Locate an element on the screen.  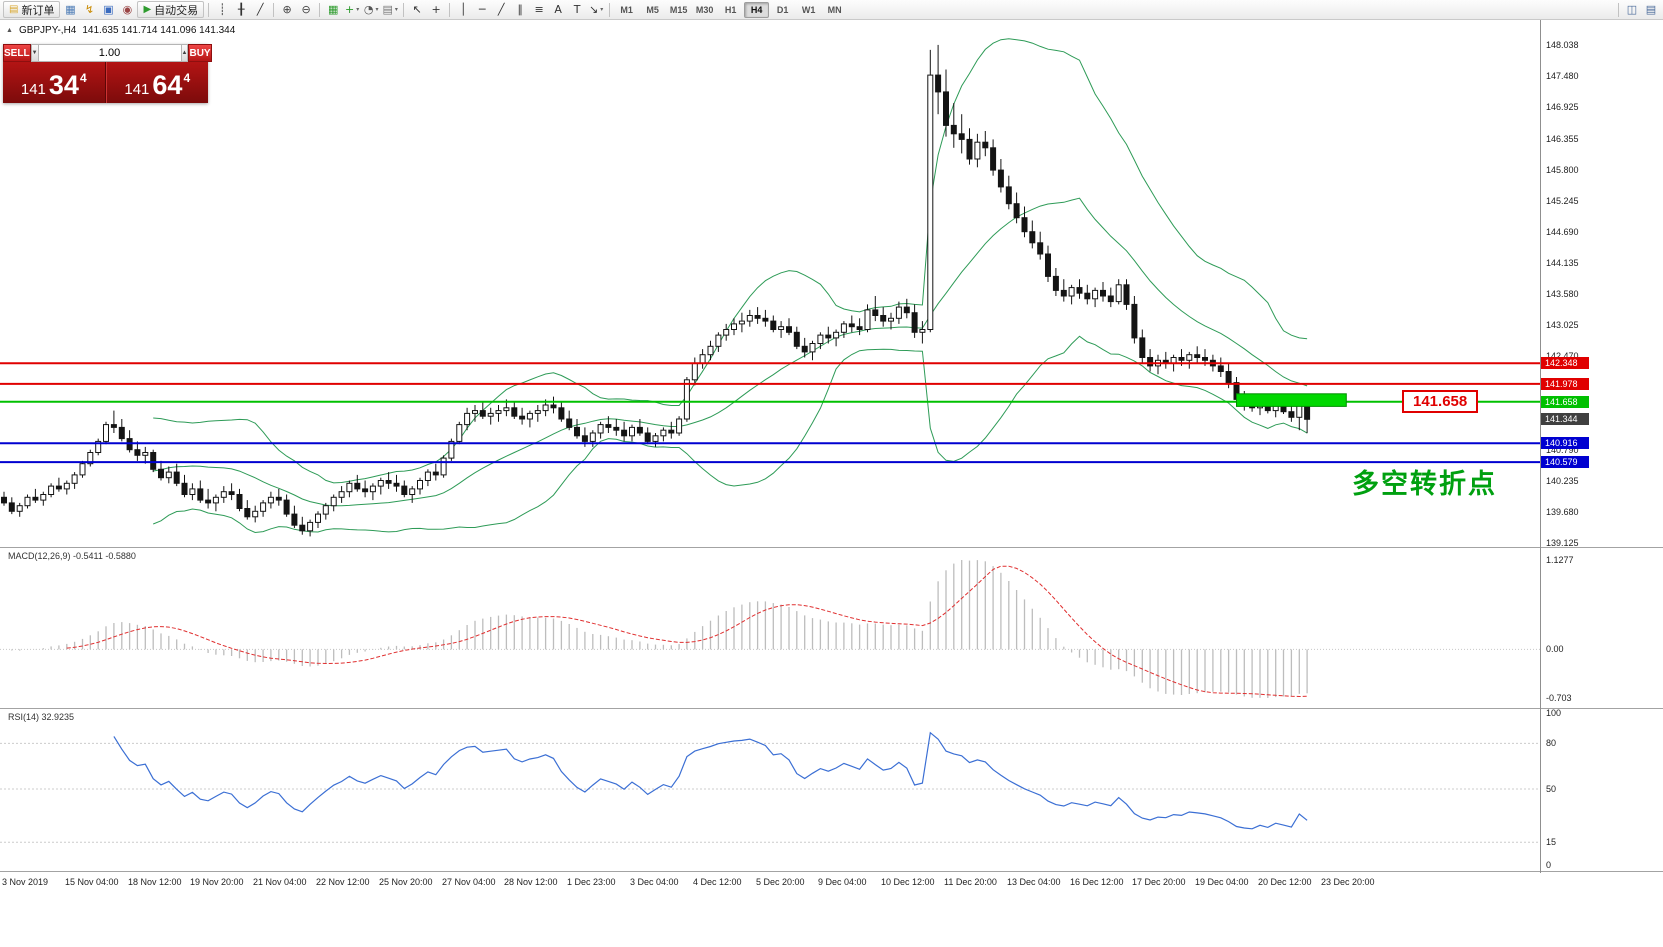
time-axis-label: 19 Nov 20:00 is located at coordinates (217, 882).